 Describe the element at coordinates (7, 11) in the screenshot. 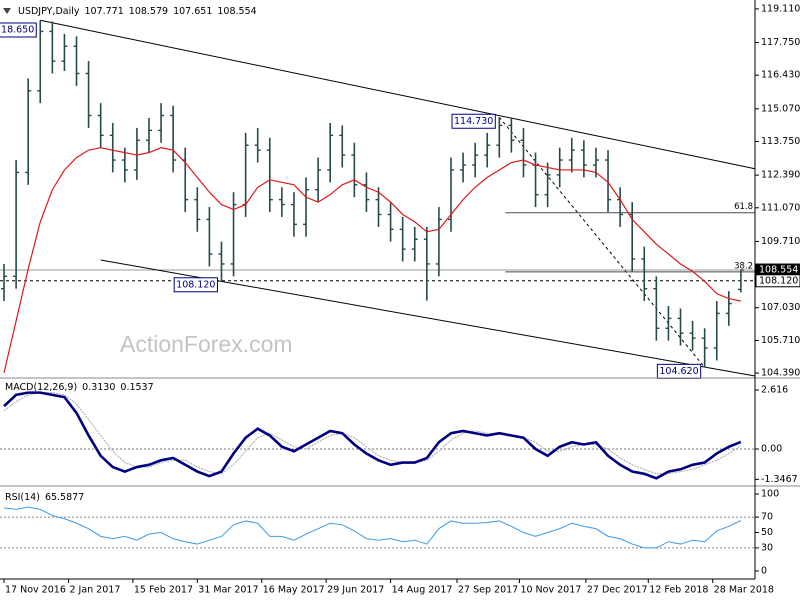

I see `menu-icon` at that location.